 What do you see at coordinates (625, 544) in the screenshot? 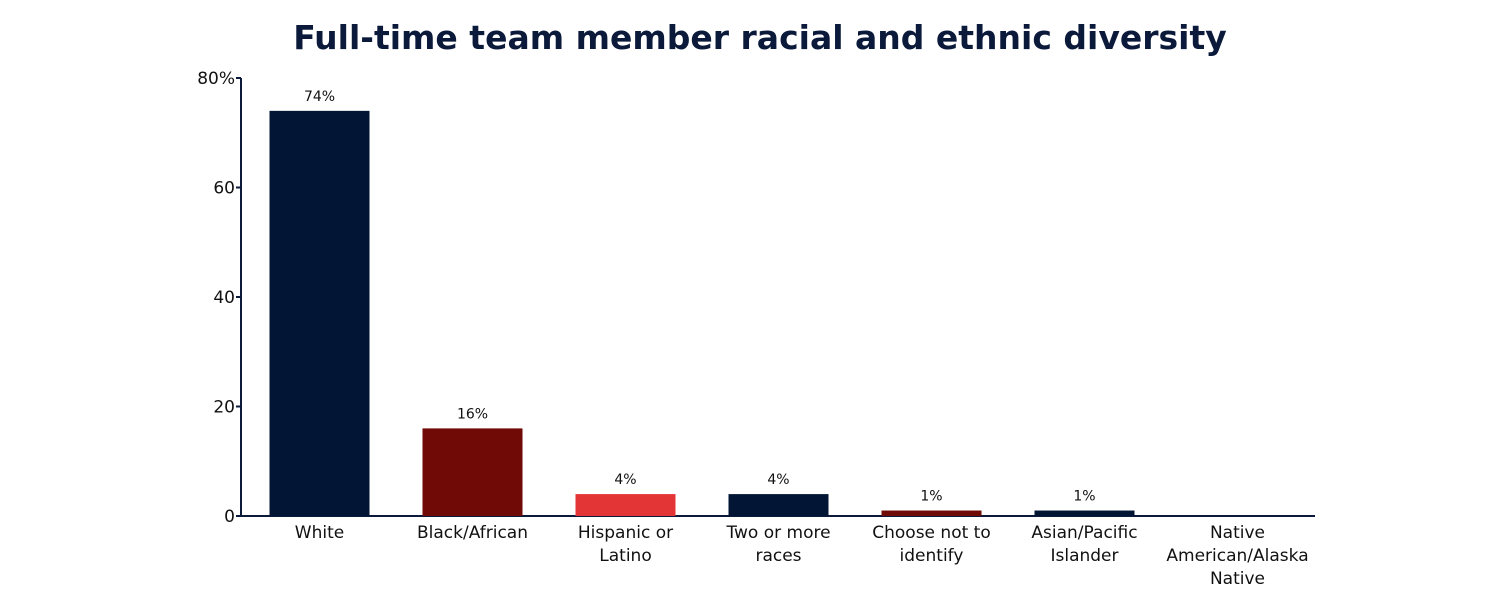
I see `x-tick-label: Hispanic or Latino` at bounding box center [625, 544].